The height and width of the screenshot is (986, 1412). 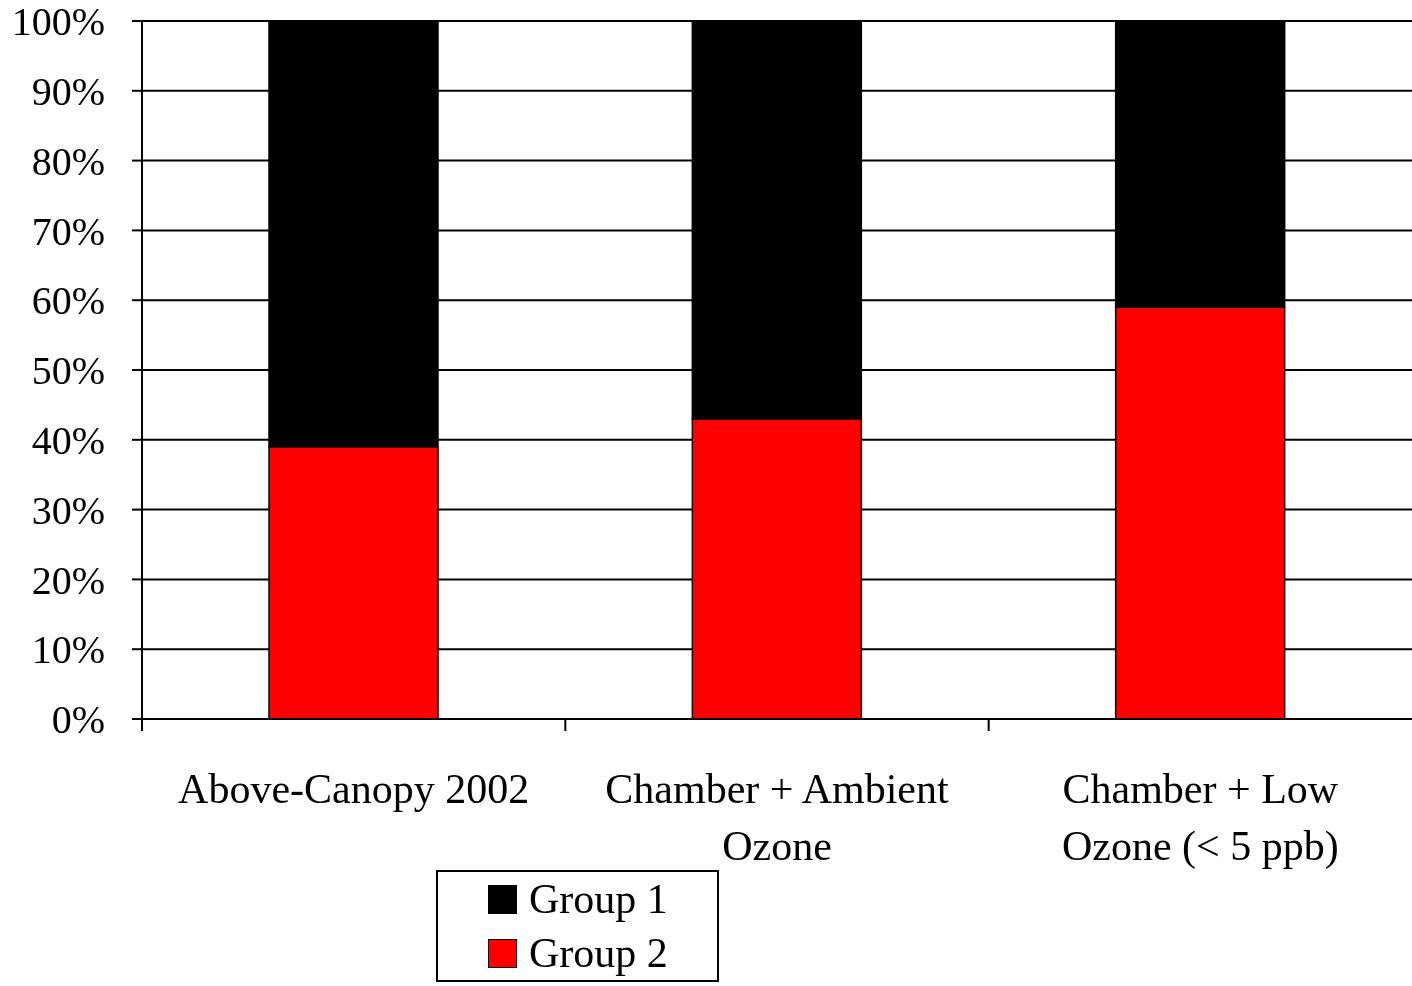 What do you see at coordinates (68, 510) in the screenshot?
I see `y-tick-label: 30%` at bounding box center [68, 510].